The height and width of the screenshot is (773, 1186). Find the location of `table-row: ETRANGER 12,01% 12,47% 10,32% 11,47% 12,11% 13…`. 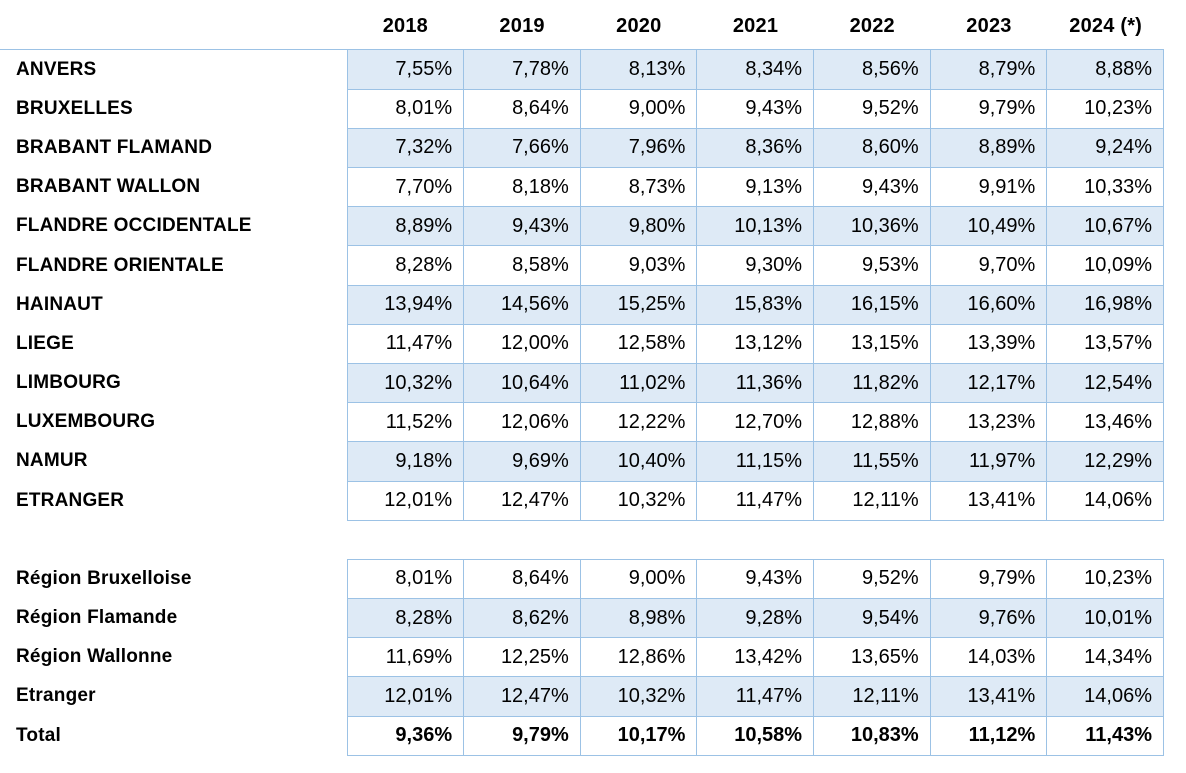

table-row: ETRANGER 12,01% 12,47% 10,32% 11,47% 12,11% 13… is located at coordinates (582, 500).